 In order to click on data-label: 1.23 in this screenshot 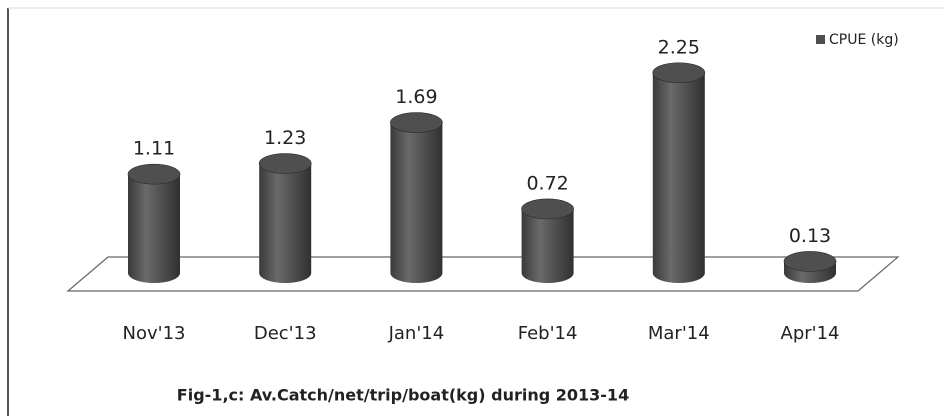, I will do `click(285, 138)`.